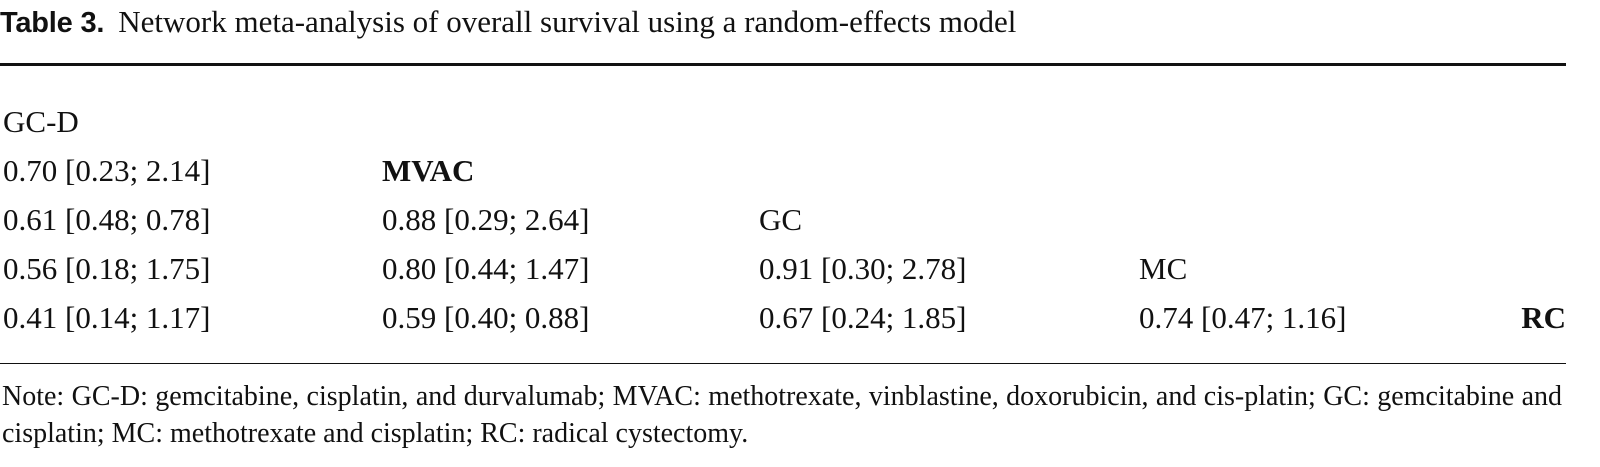 The height and width of the screenshot is (467, 1600). What do you see at coordinates (486, 317) in the screenshot?
I see `table-cell: 0.59 [0.40; 0.88]` at bounding box center [486, 317].